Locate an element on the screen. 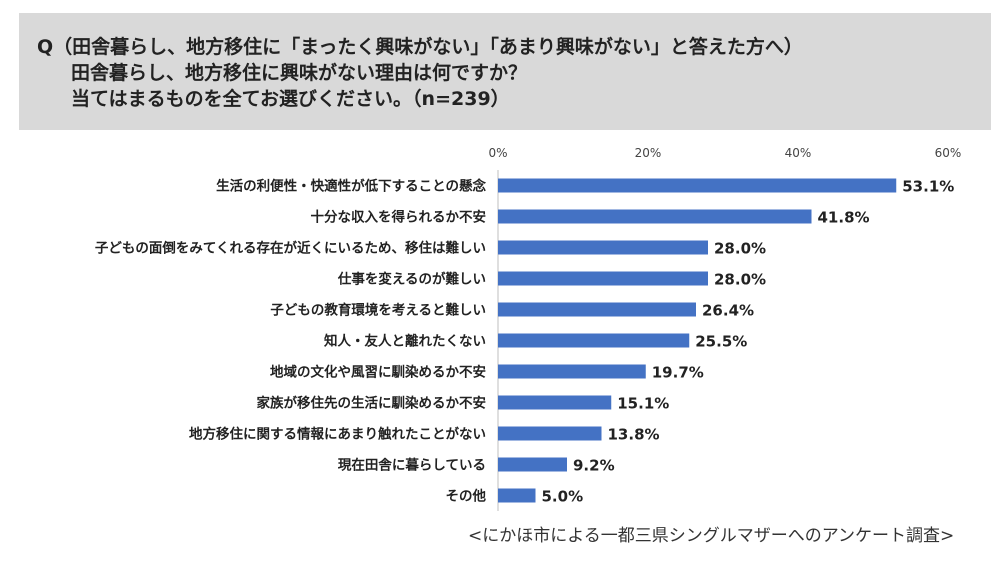 This screenshot has width=1000, height=563. category-label: その他 is located at coordinates (466, 496).